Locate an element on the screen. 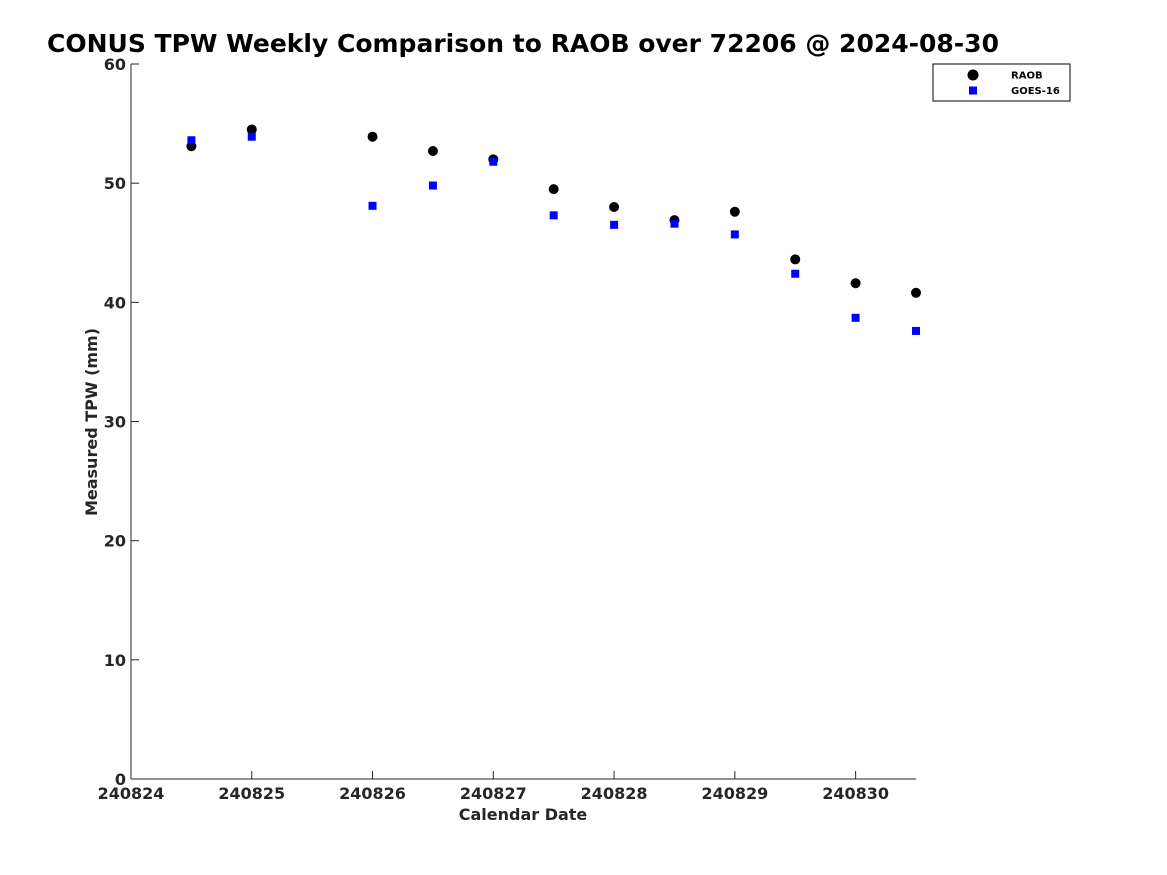 This screenshot has height=875, width=1167. x-tick-label: 240829 is located at coordinates (734, 793).